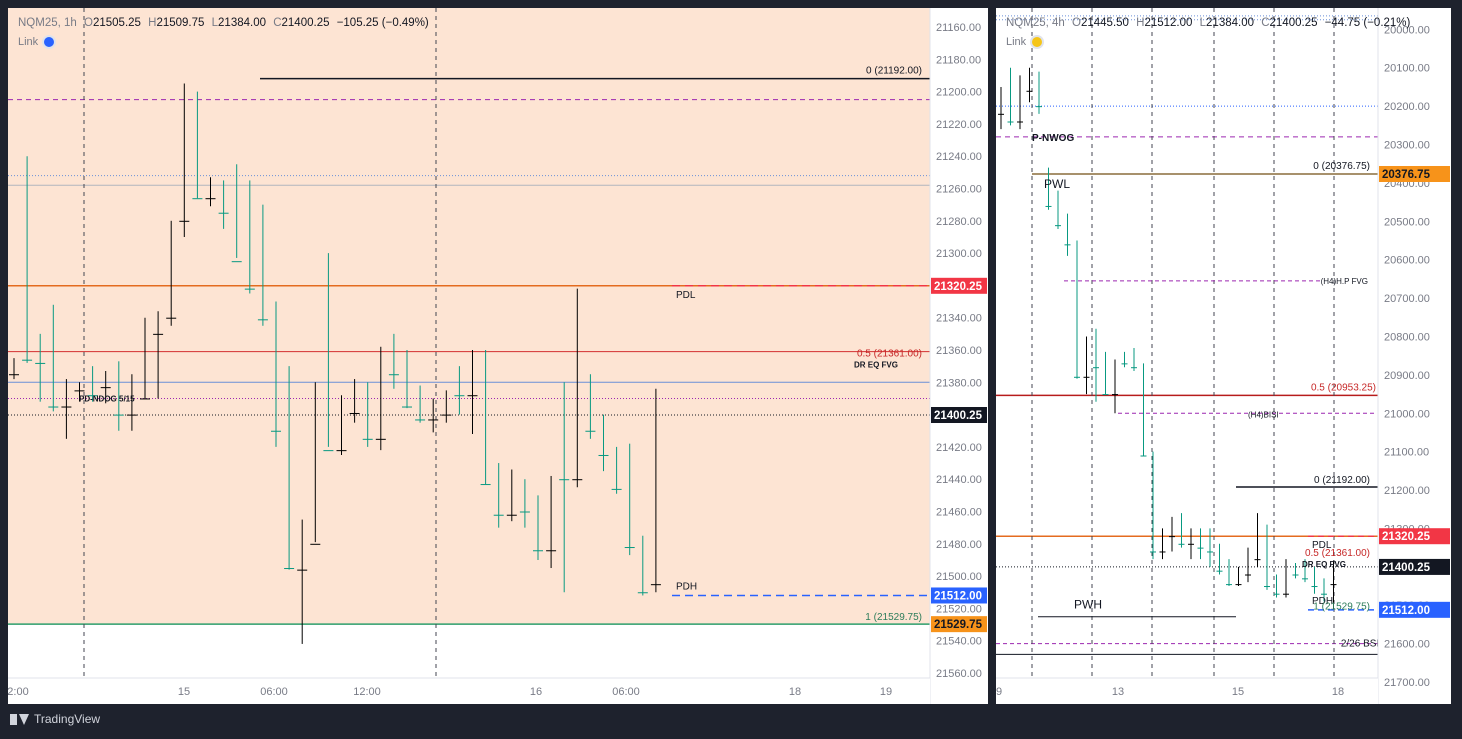 The height and width of the screenshot is (739, 1462). Describe the element at coordinates (1337, 553) in the screenshot. I see `fib-mid-label: 0.5 (21361.00)` at that location.